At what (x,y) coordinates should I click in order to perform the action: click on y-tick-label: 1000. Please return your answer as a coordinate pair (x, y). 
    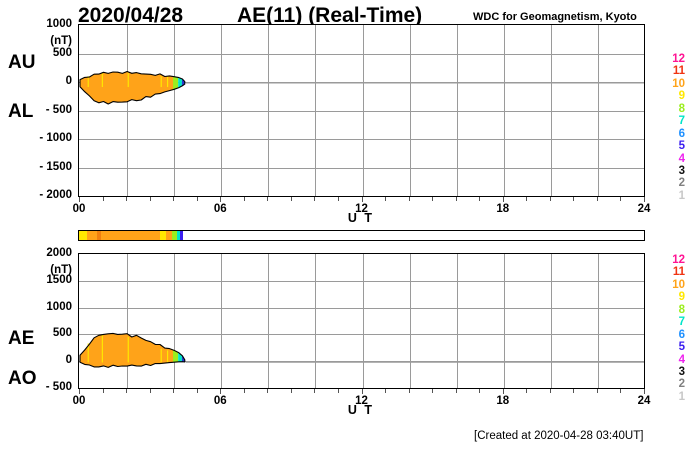
    Looking at the image, I should click on (59, 24).